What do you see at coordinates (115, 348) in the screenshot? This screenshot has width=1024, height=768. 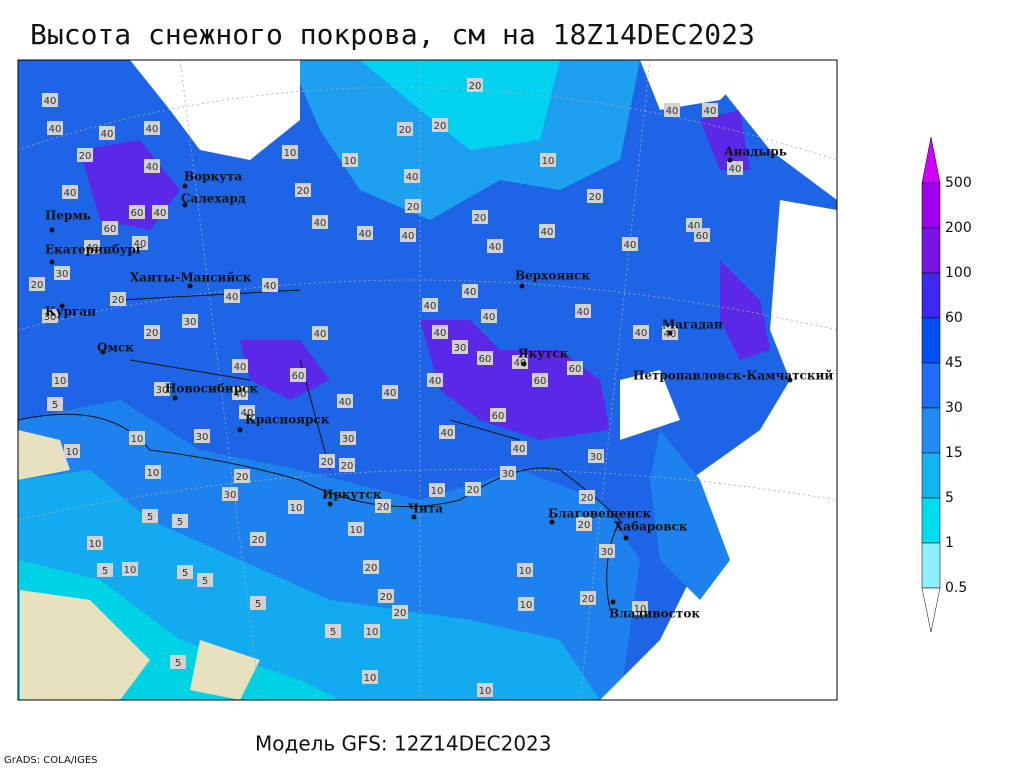 I see `city-label: Омск` at bounding box center [115, 348].